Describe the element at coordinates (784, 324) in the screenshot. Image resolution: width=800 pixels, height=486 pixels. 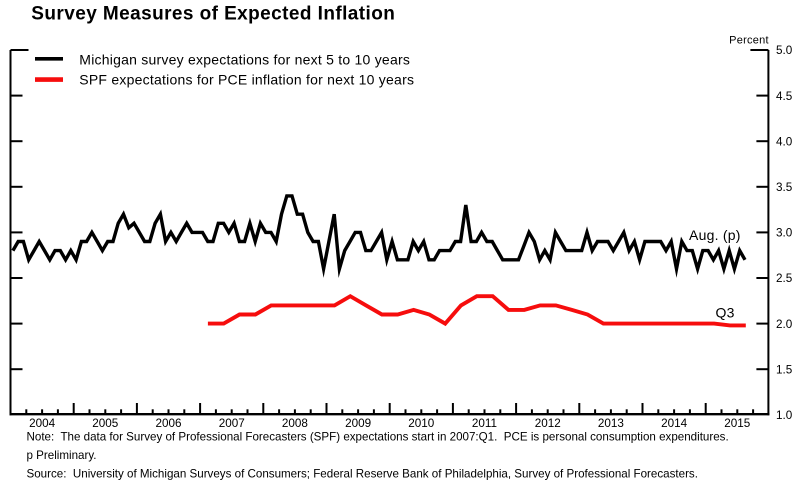
I see `svg-text: 2.0` at that location.